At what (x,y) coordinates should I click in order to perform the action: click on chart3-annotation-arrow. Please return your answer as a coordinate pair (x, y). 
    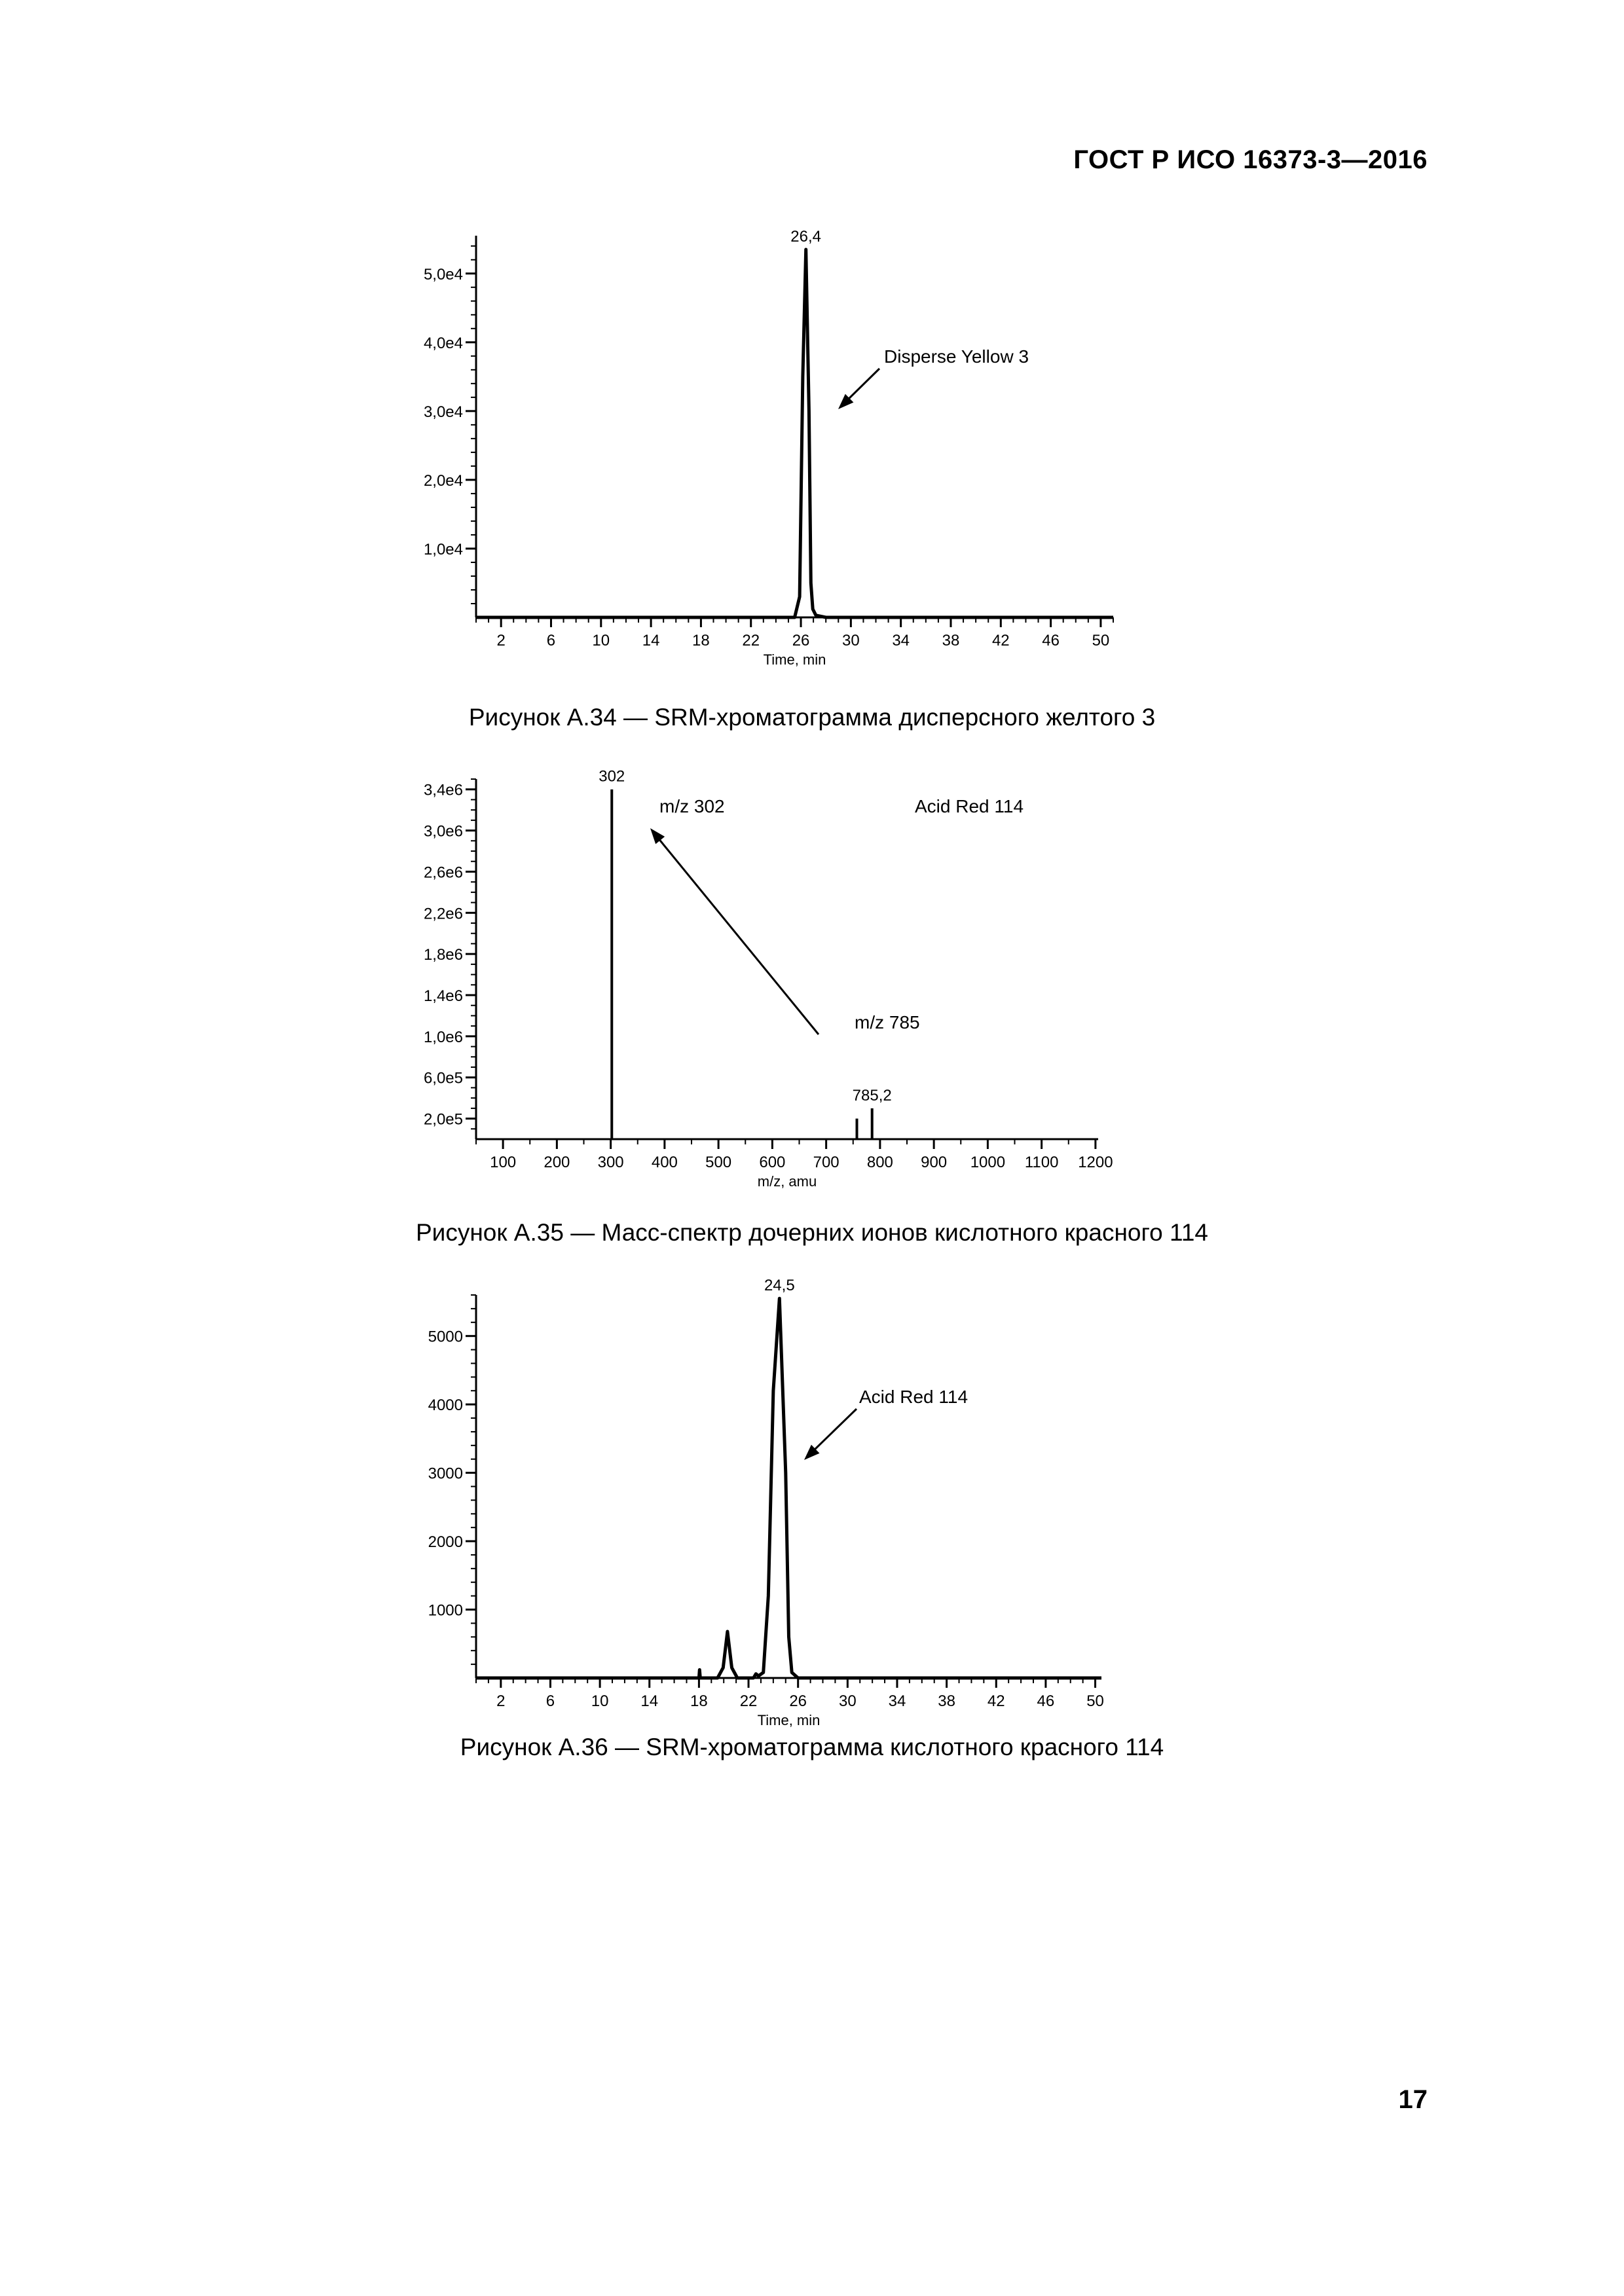
    Looking at the image, I should click on (834, 1430).